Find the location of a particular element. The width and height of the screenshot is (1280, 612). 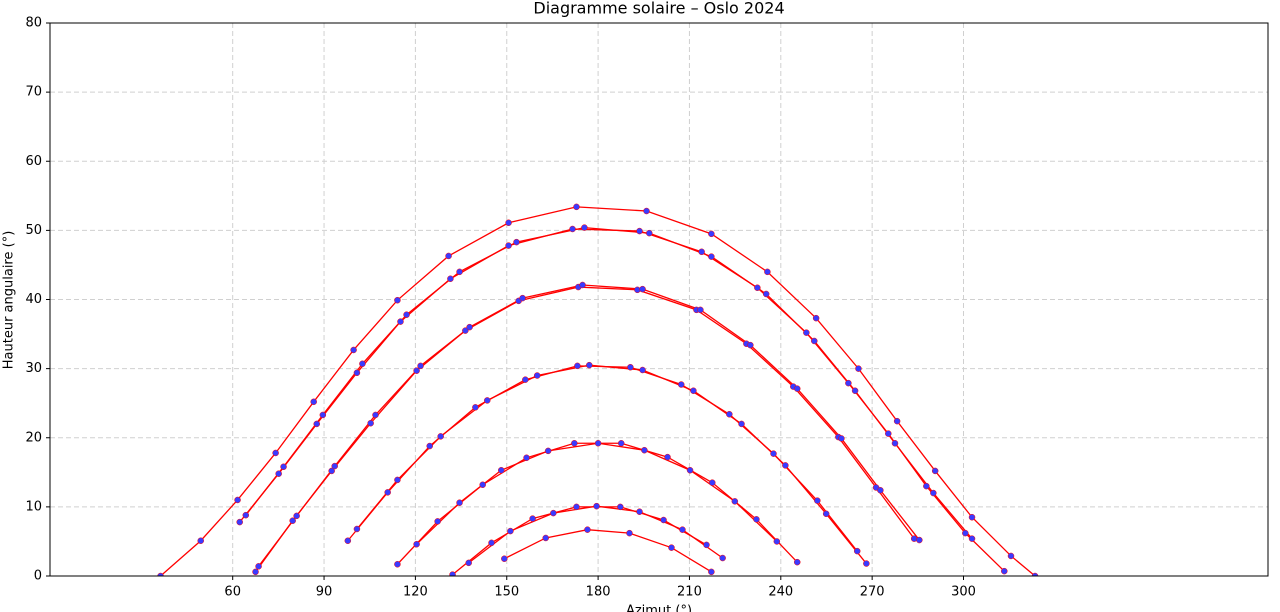

y-tick-label: 40 is located at coordinates (33, 299).